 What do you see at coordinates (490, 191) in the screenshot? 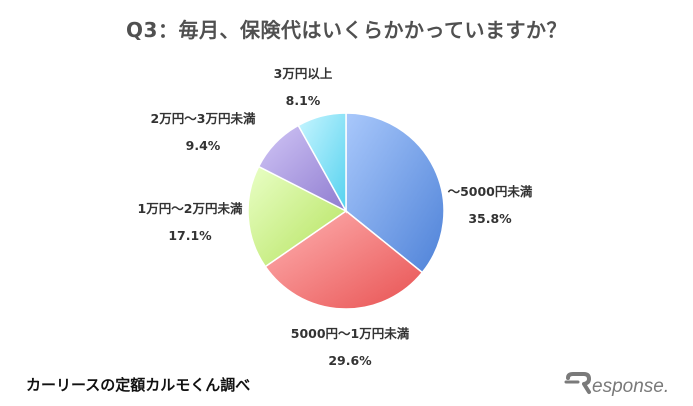
I see `slice-label: ～5000円未満` at bounding box center [490, 191].